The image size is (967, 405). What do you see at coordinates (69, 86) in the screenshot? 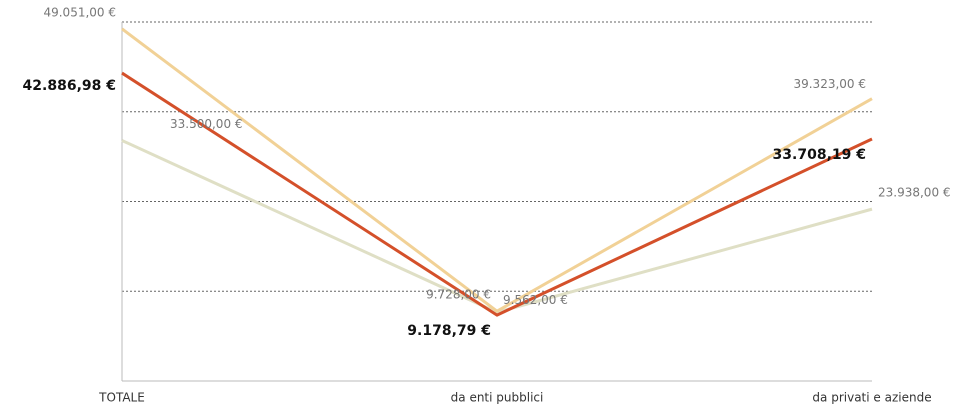
I see `data-label: 42.886,98 €` at bounding box center [69, 86].